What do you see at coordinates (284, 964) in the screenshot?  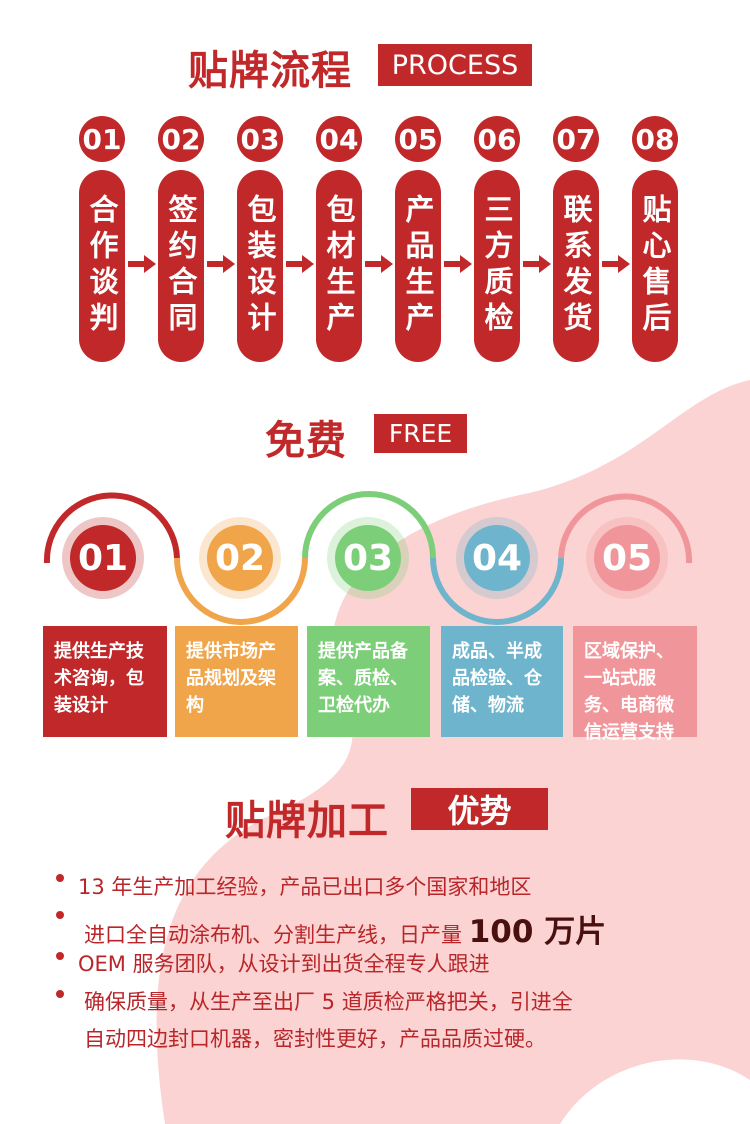 I see `advantage-item: OEM 服务团队，从设计到出货全程专人跟进` at bounding box center [284, 964].